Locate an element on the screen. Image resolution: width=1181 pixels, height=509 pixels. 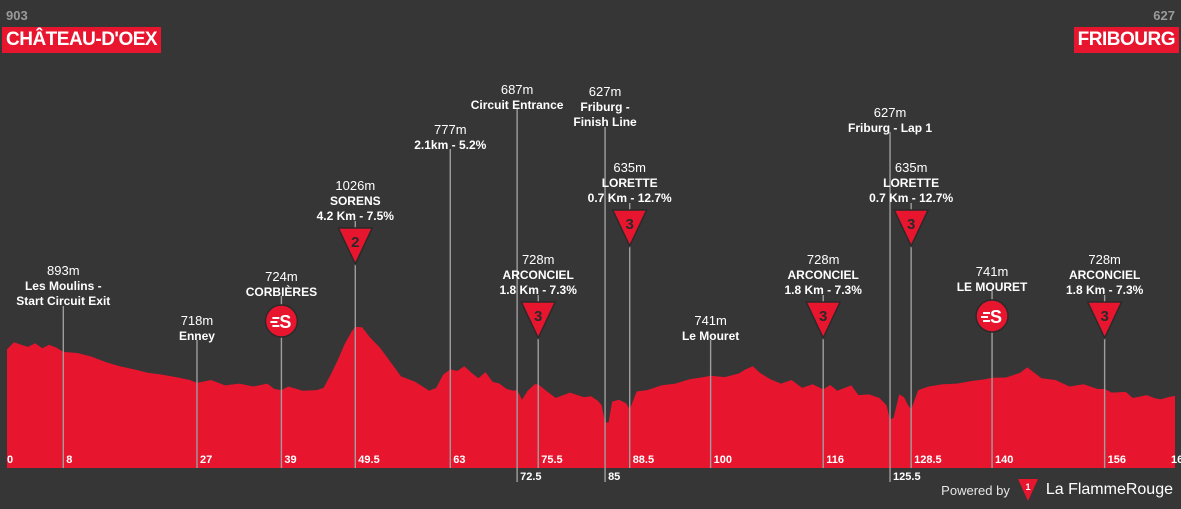
km-label: 27 is located at coordinates (206, 460).